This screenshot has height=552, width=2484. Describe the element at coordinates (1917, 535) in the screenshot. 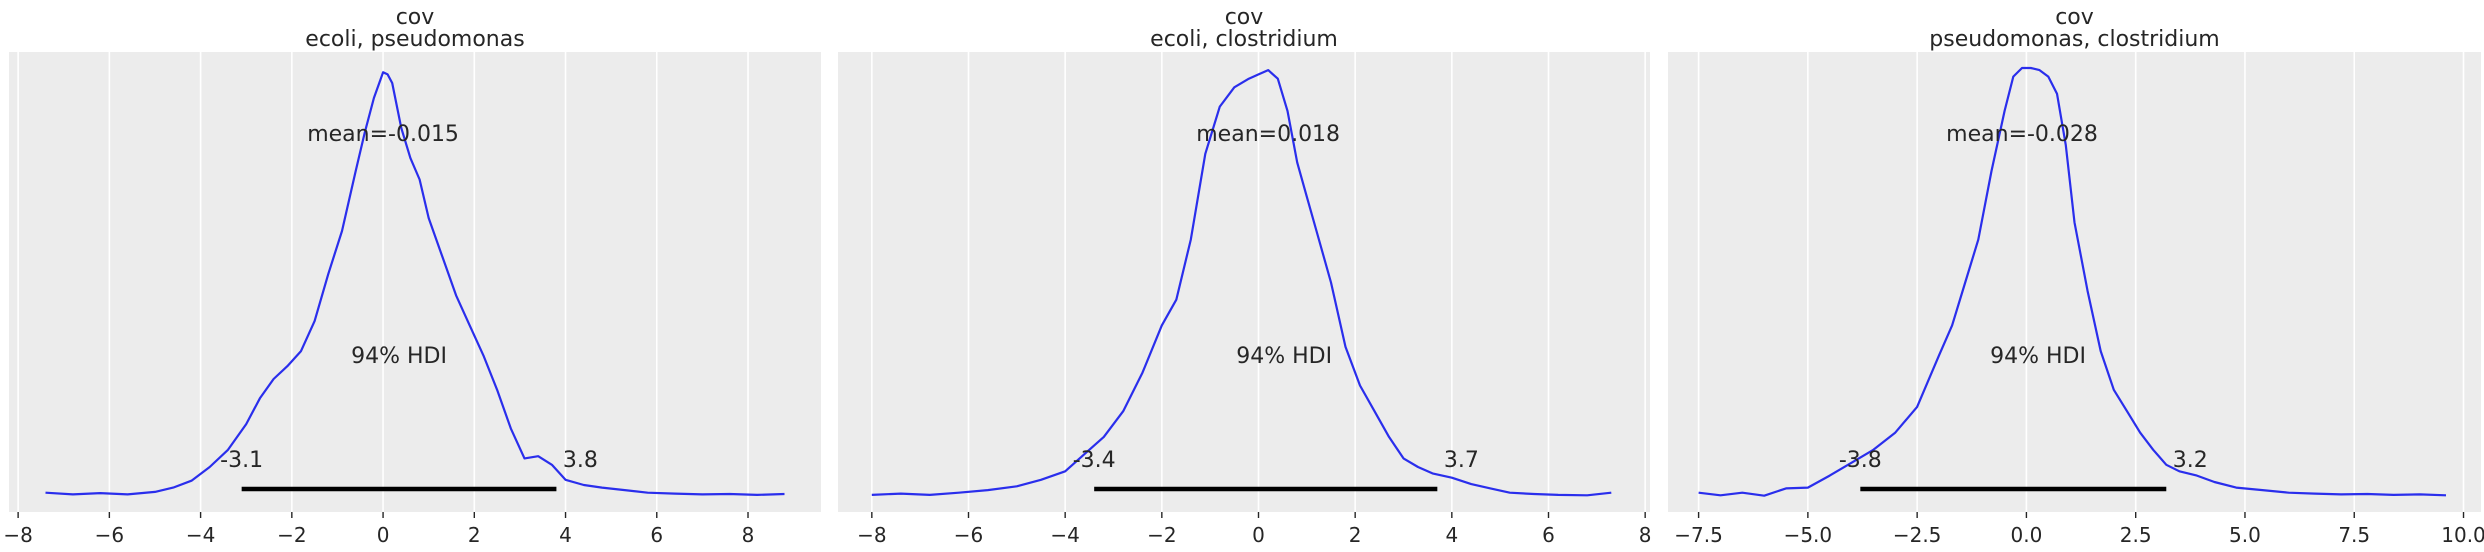

I see `tick-label: −2.5` at that location.